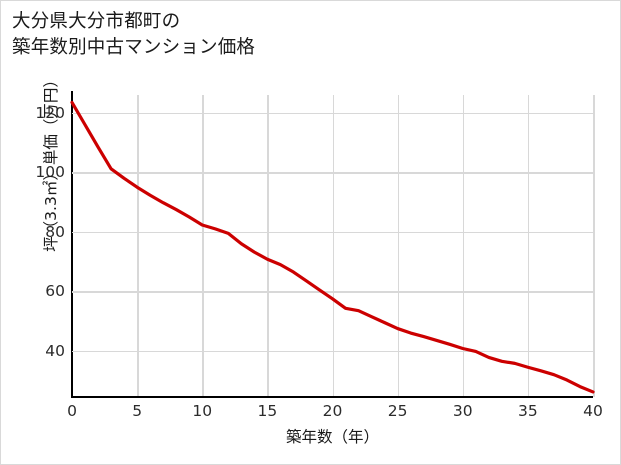 The width and height of the screenshot is (621, 465). Describe the element at coordinates (397, 411) in the screenshot. I see `x-tick-25: 25` at that location.